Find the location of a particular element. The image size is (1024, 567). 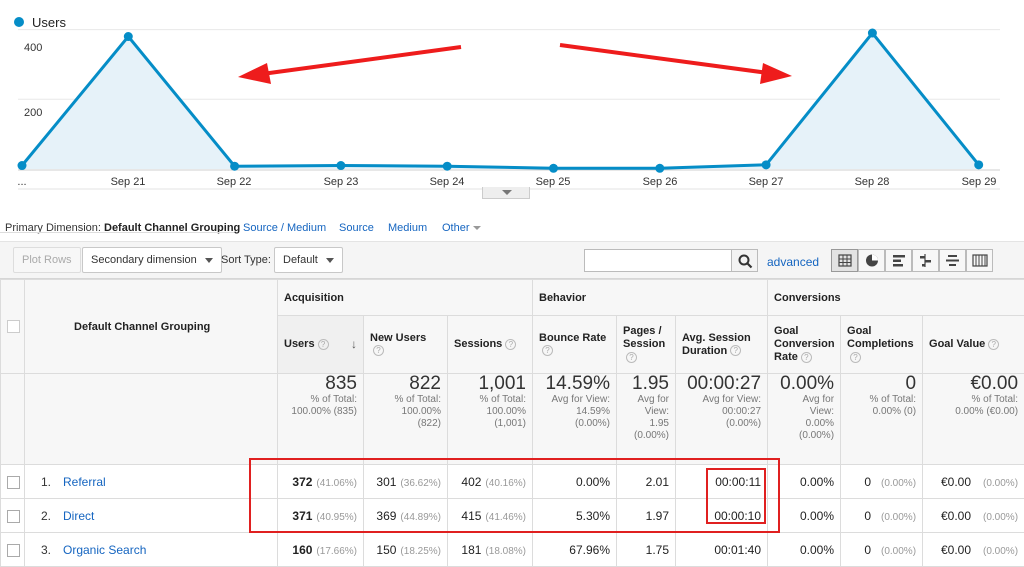

view-pie-button is located at coordinates (871, 260).